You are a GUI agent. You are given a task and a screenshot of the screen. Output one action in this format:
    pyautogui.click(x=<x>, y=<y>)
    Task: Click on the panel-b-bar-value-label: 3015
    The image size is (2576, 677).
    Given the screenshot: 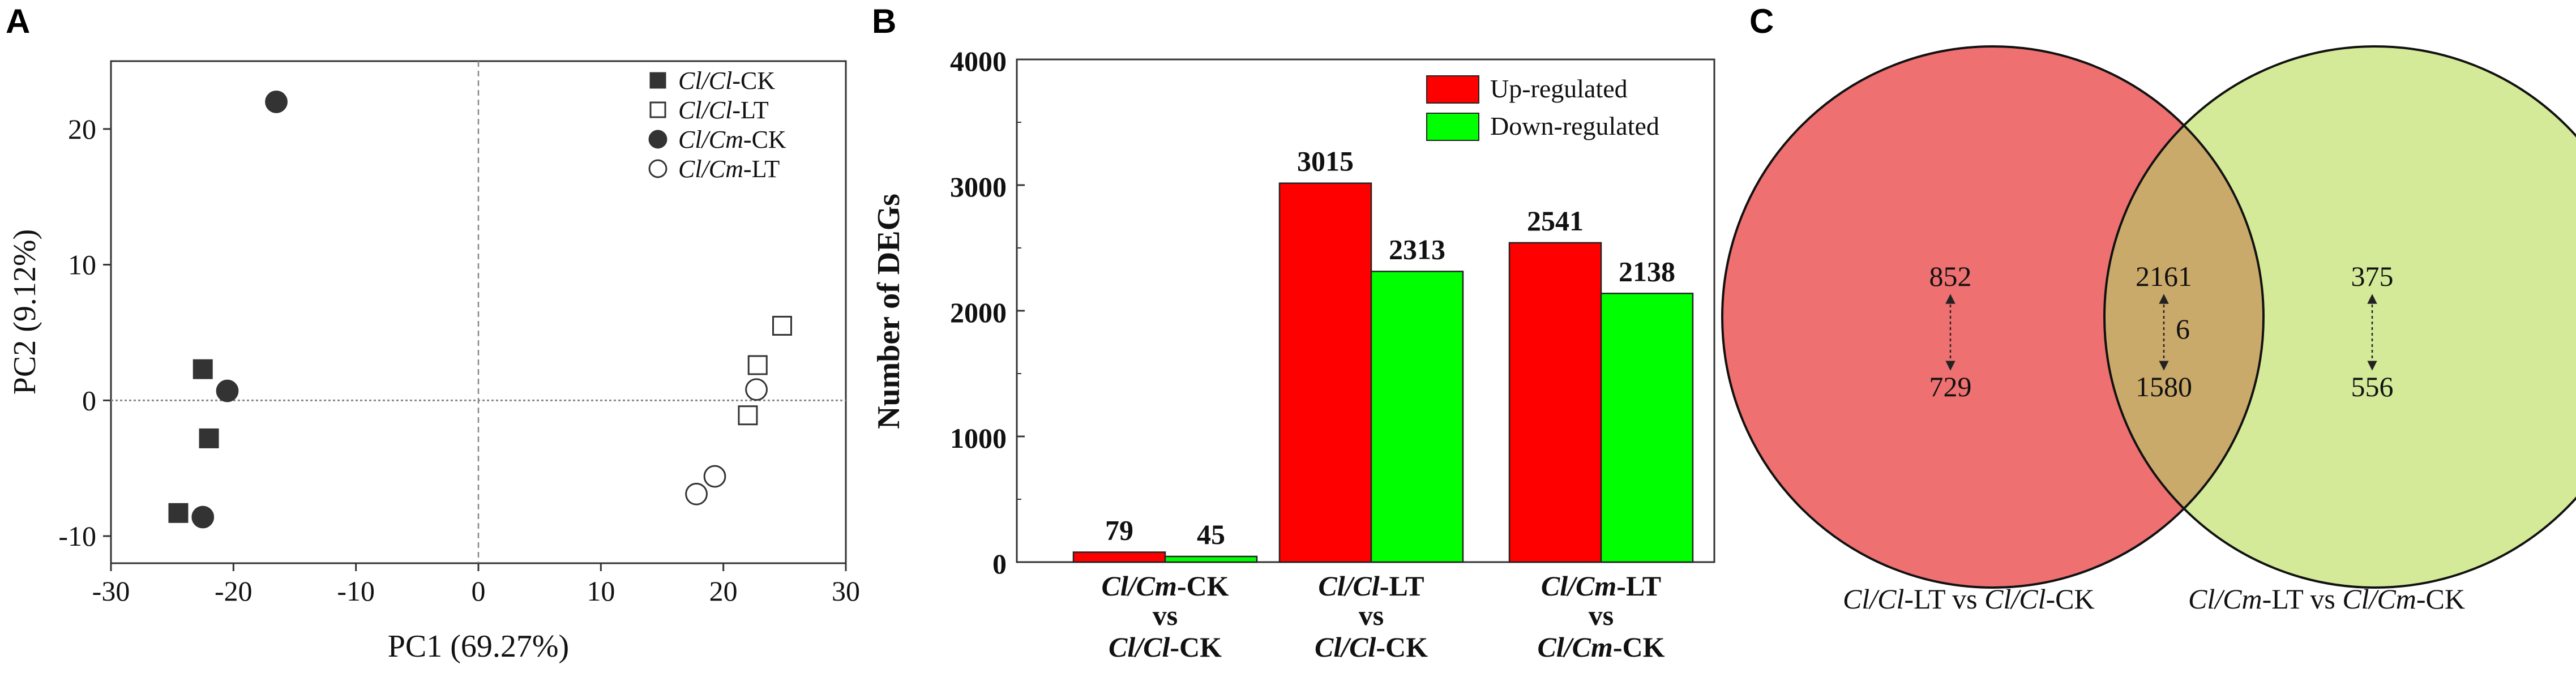 What is the action you would take?
    pyautogui.click(x=1325, y=161)
    